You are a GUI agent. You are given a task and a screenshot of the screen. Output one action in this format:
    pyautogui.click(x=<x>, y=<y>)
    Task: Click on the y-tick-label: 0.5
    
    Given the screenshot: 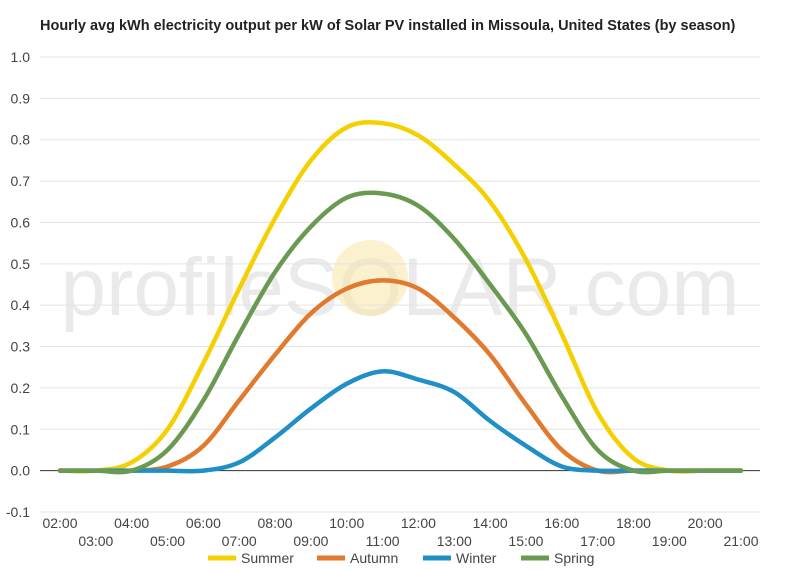 What is the action you would take?
    pyautogui.click(x=21, y=264)
    